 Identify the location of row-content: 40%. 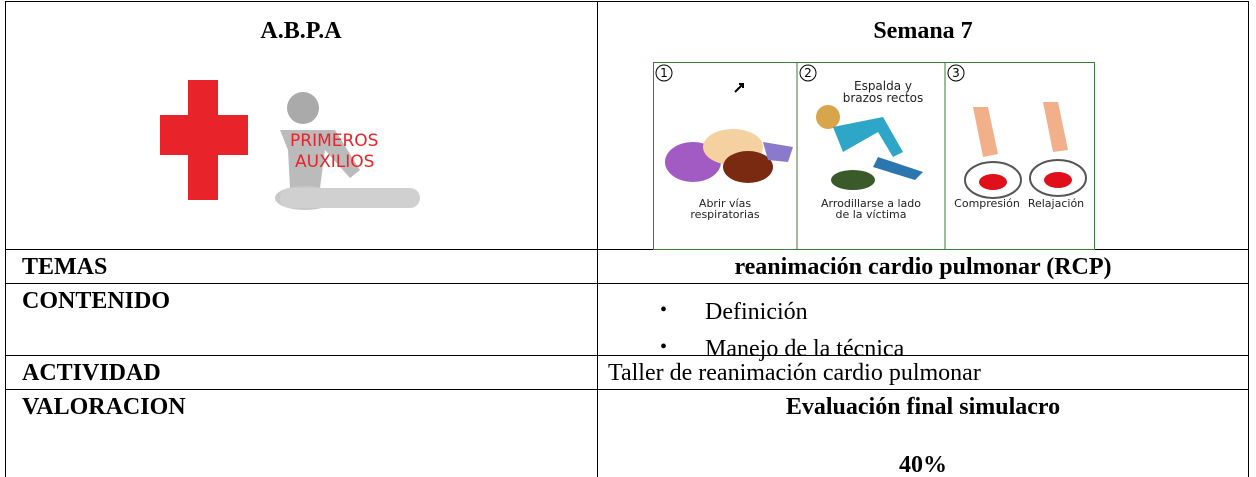
(923, 464).